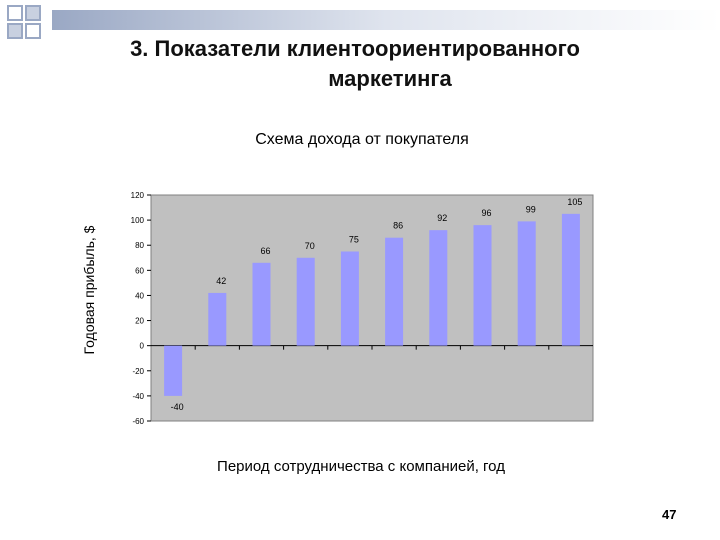 The height and width of the screenshot is (540, 720). I want to click on data-label: 105, so click(574, 202).